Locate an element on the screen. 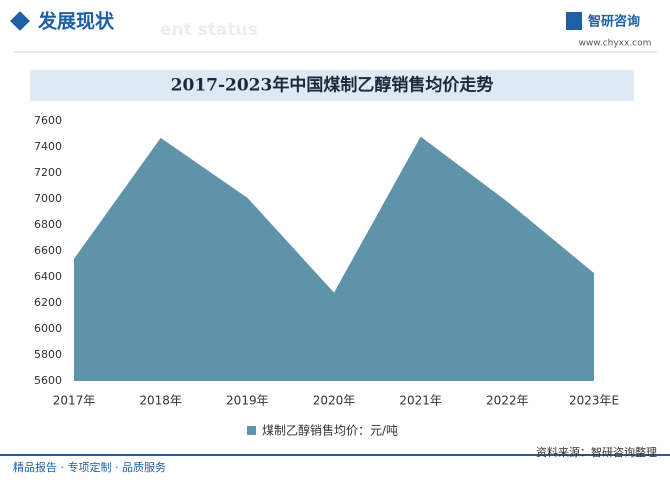  legend-label: 煤制乙醇销售均价：元/吨 is located at coordinates (330, 430).